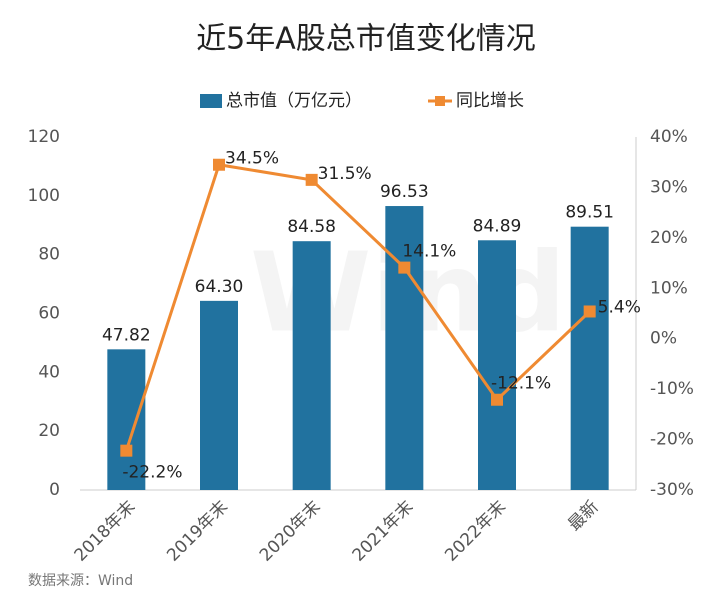  What do you see at coordinates (440, 101) in the screenshot?
I see `legend-marker` at bounding box center [440, 101].